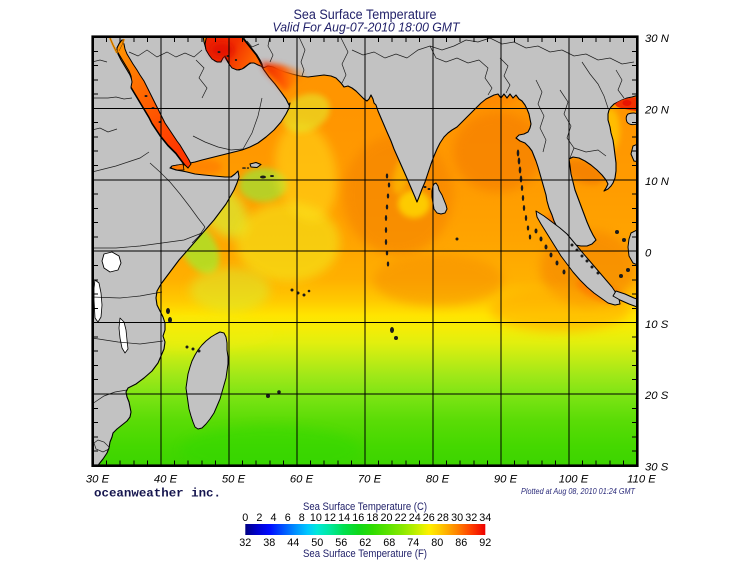 This screenshot has width=755, height=565. I want to click on svg-text: 24, so click(415, 518).